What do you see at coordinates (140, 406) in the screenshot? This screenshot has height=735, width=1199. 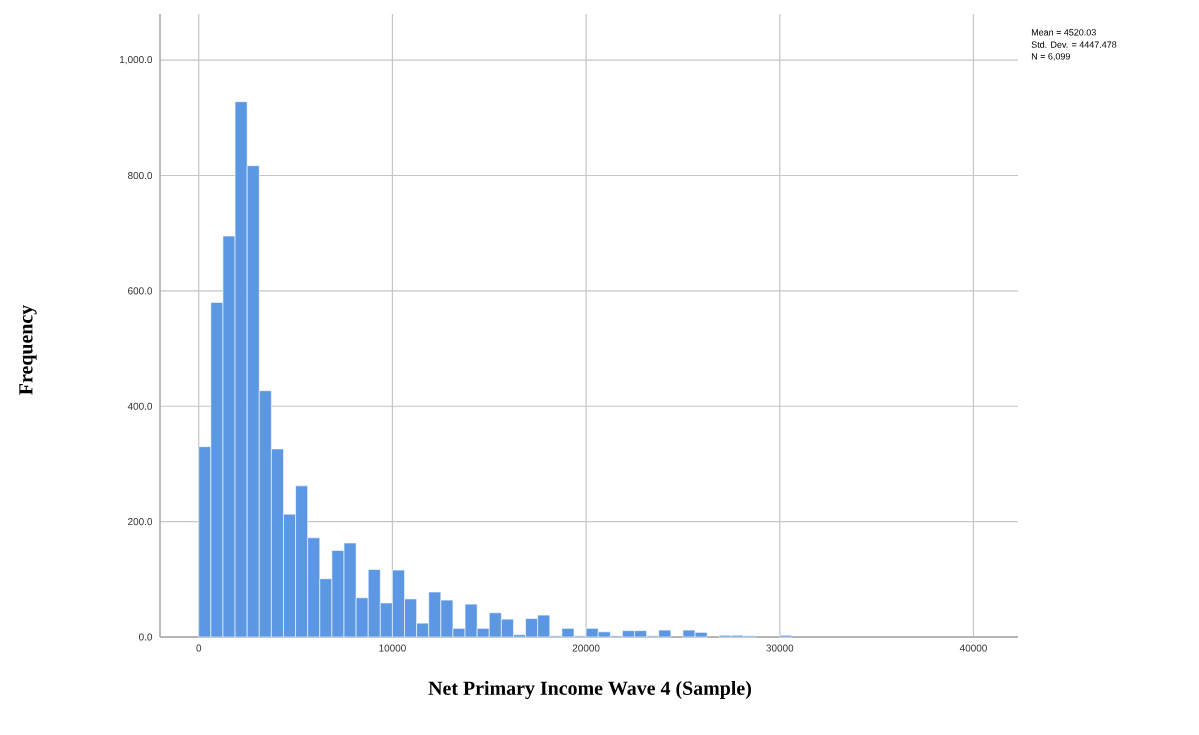 I see `y-tick-label: 400.0` at bounding box center [140, 406].